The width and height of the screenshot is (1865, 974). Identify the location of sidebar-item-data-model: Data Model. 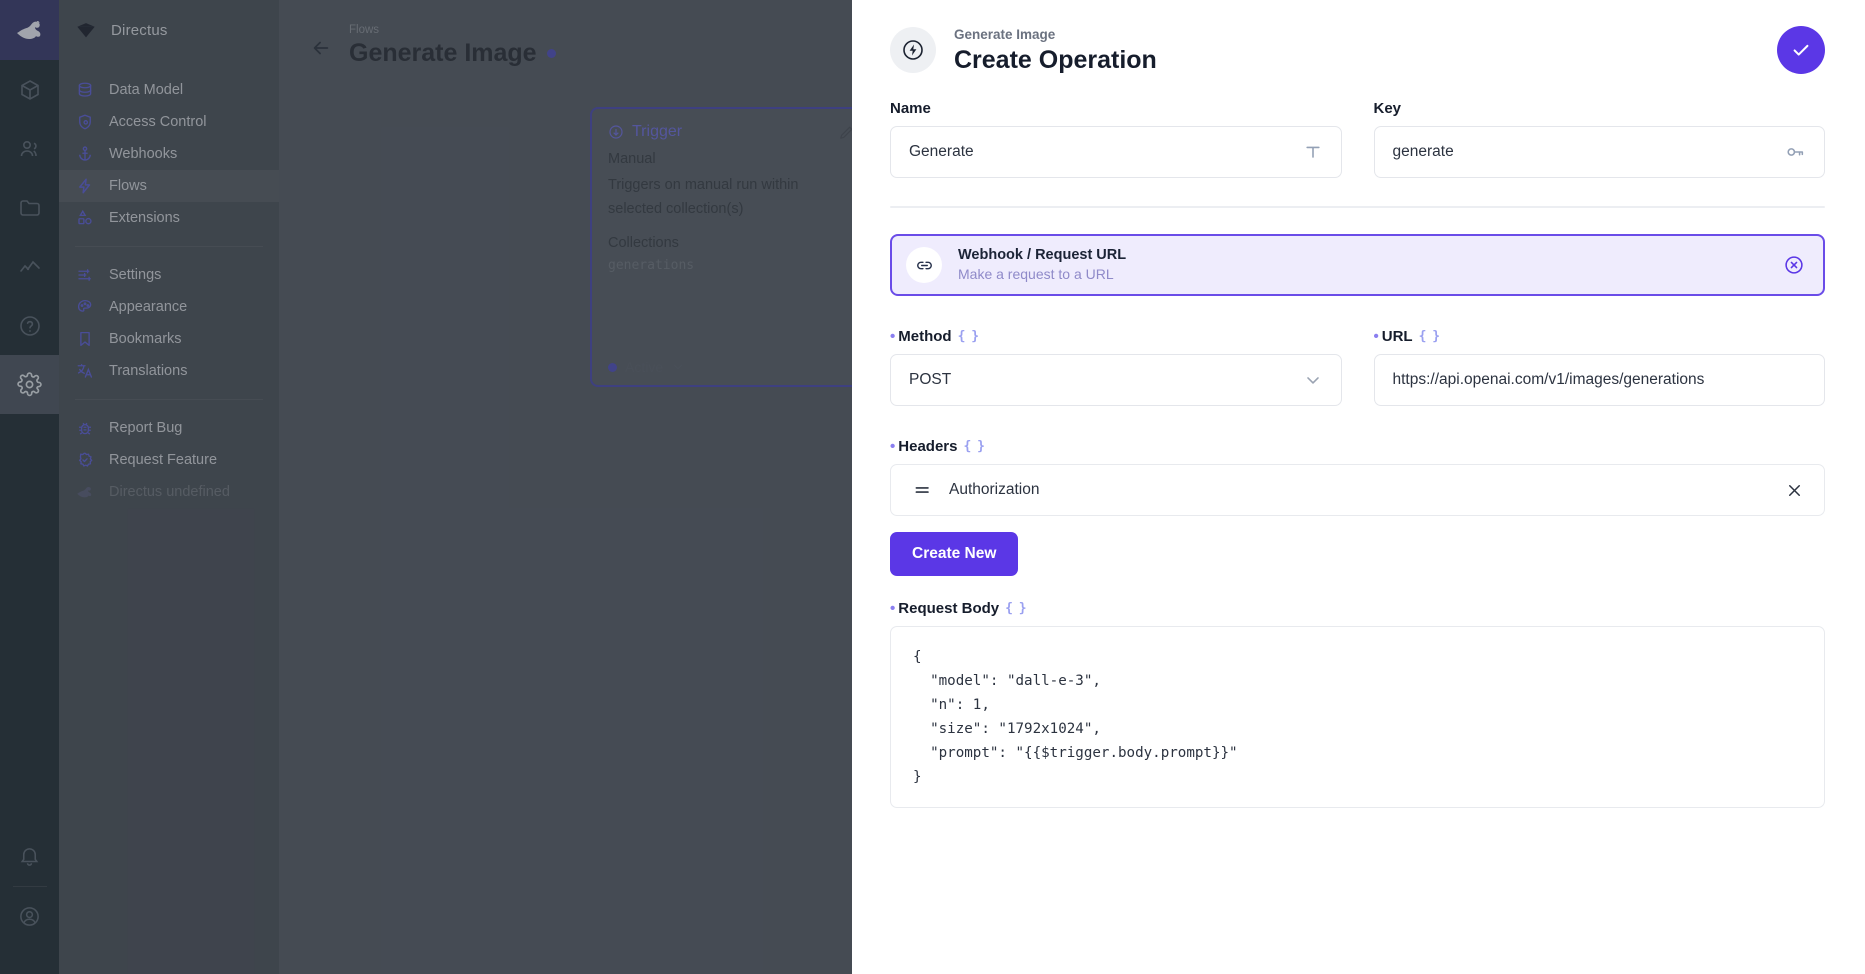
(169, 90).